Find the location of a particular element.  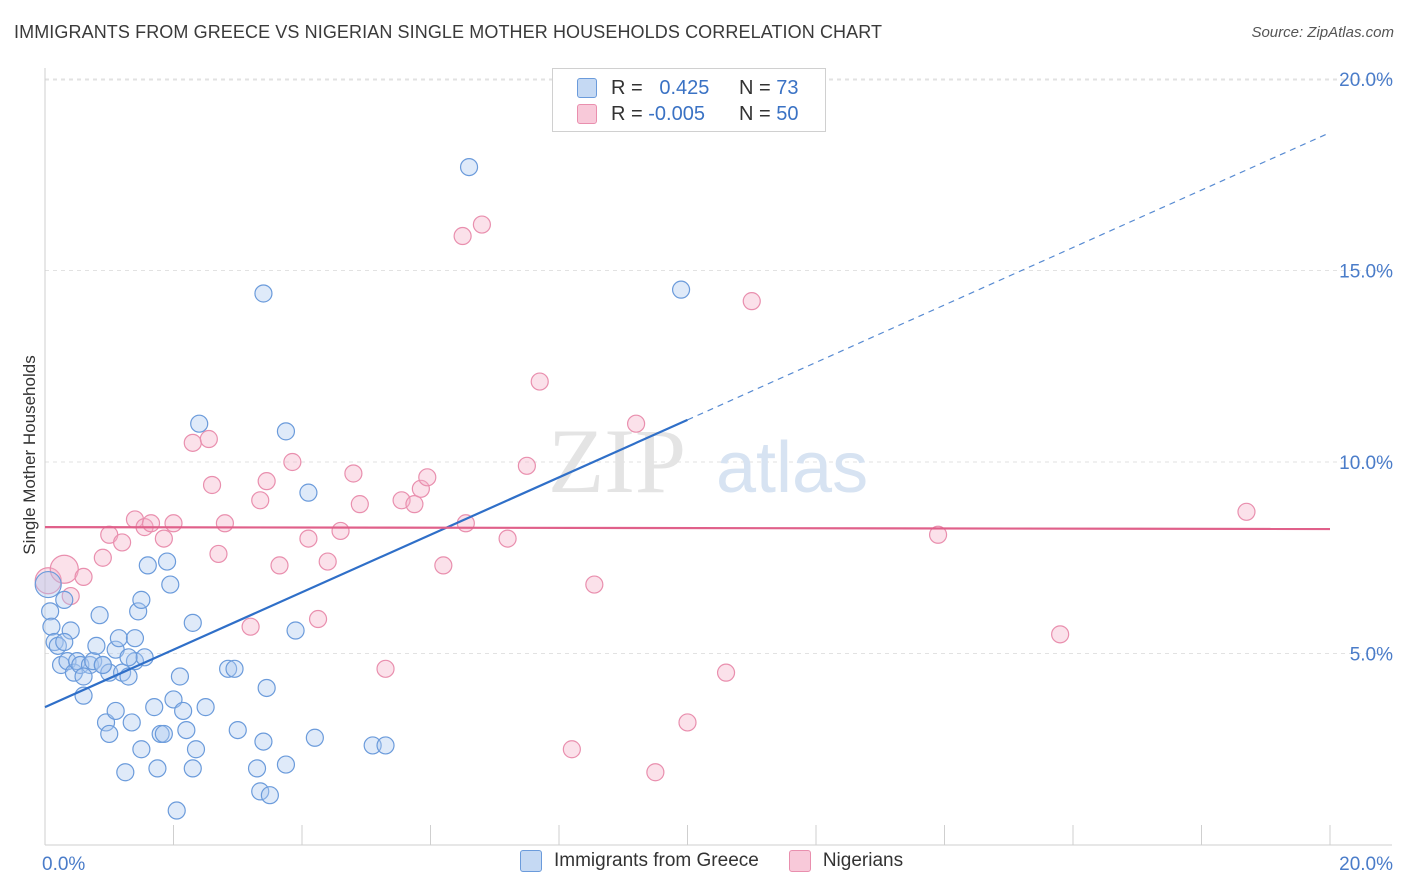

series-swatch-greece is located at coordinates (531, 861).